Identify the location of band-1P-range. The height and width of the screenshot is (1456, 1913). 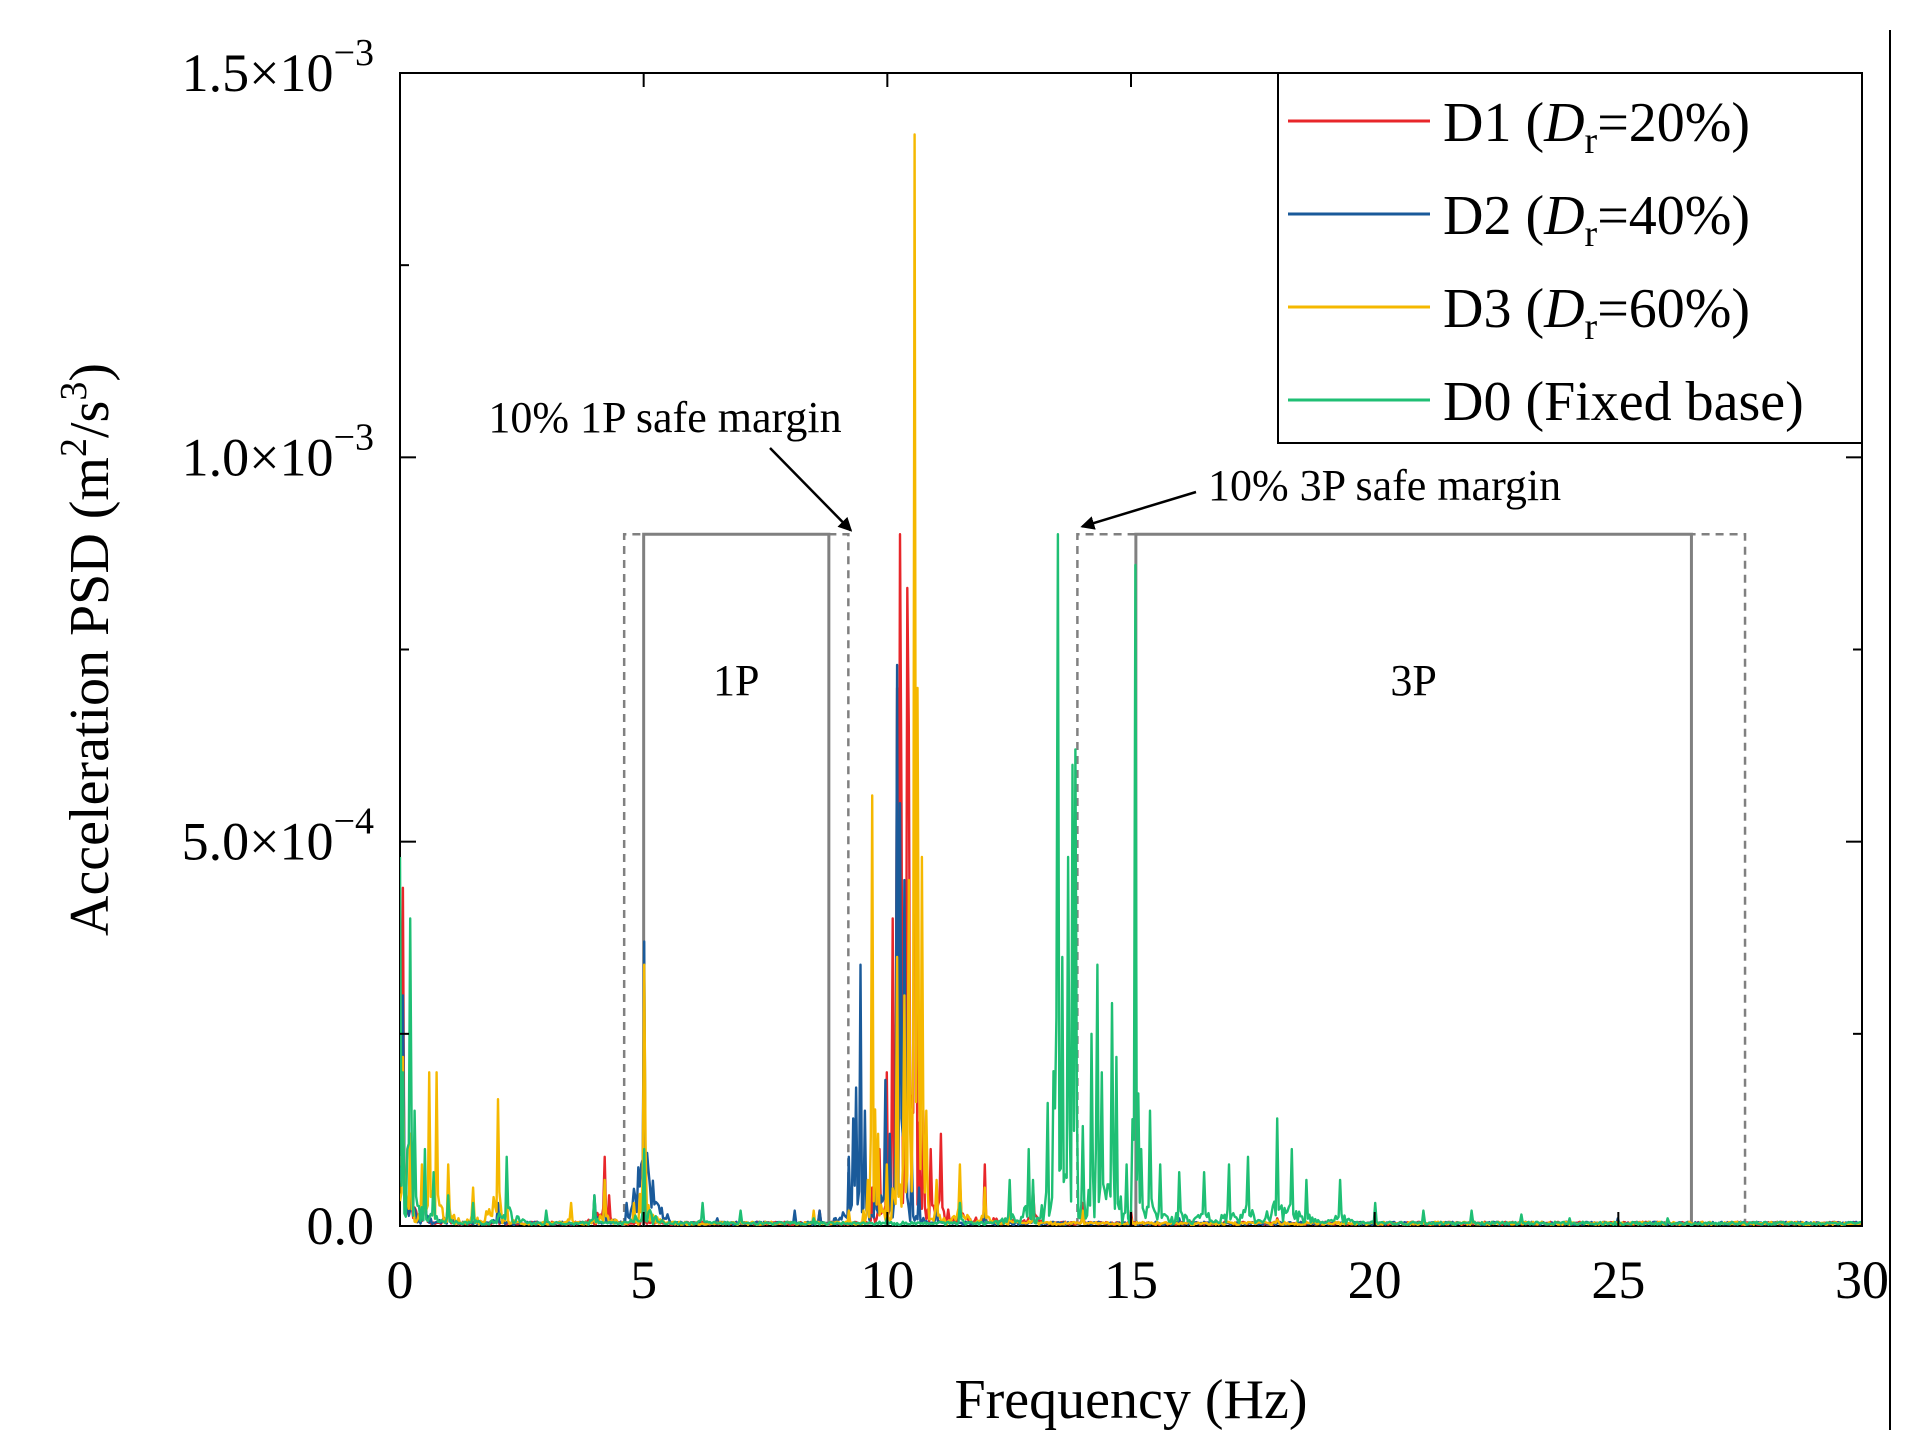
(736, 879).